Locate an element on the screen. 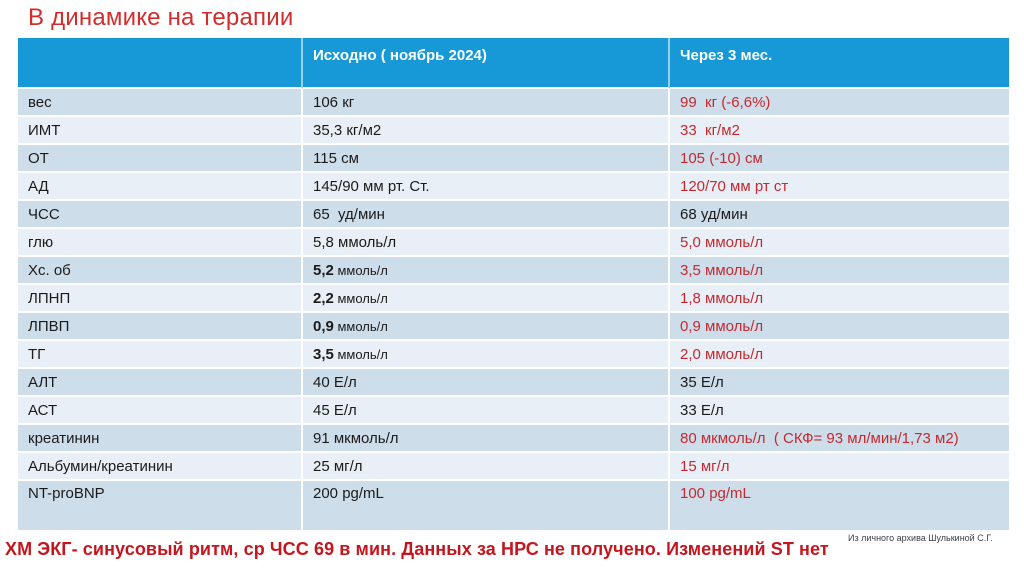  table-row: ИМТ 35,3 кг/м2 33 кг/м2 is located at coordinates (513, 131).